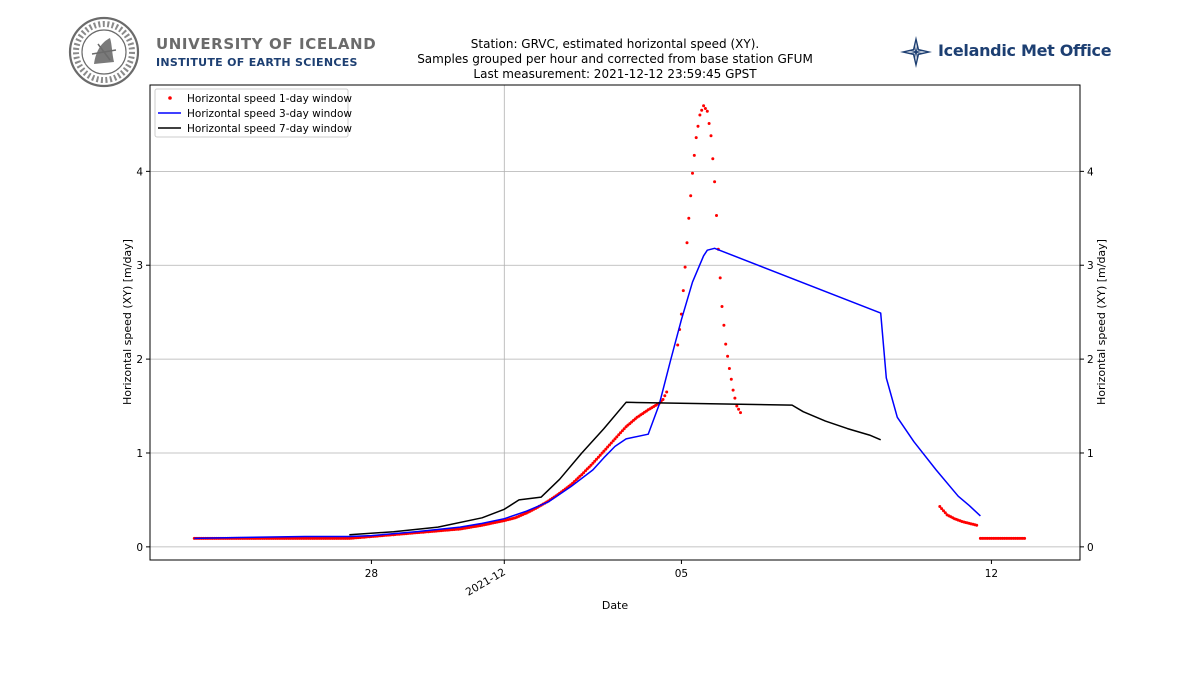 The width and height of the screenshot is (1200, 700). What do you see at coordinates (269, 129) in the screenshot?
I see `legend-label-7day: Horizontal speed 7-day window` at bounding box center [269, 129].